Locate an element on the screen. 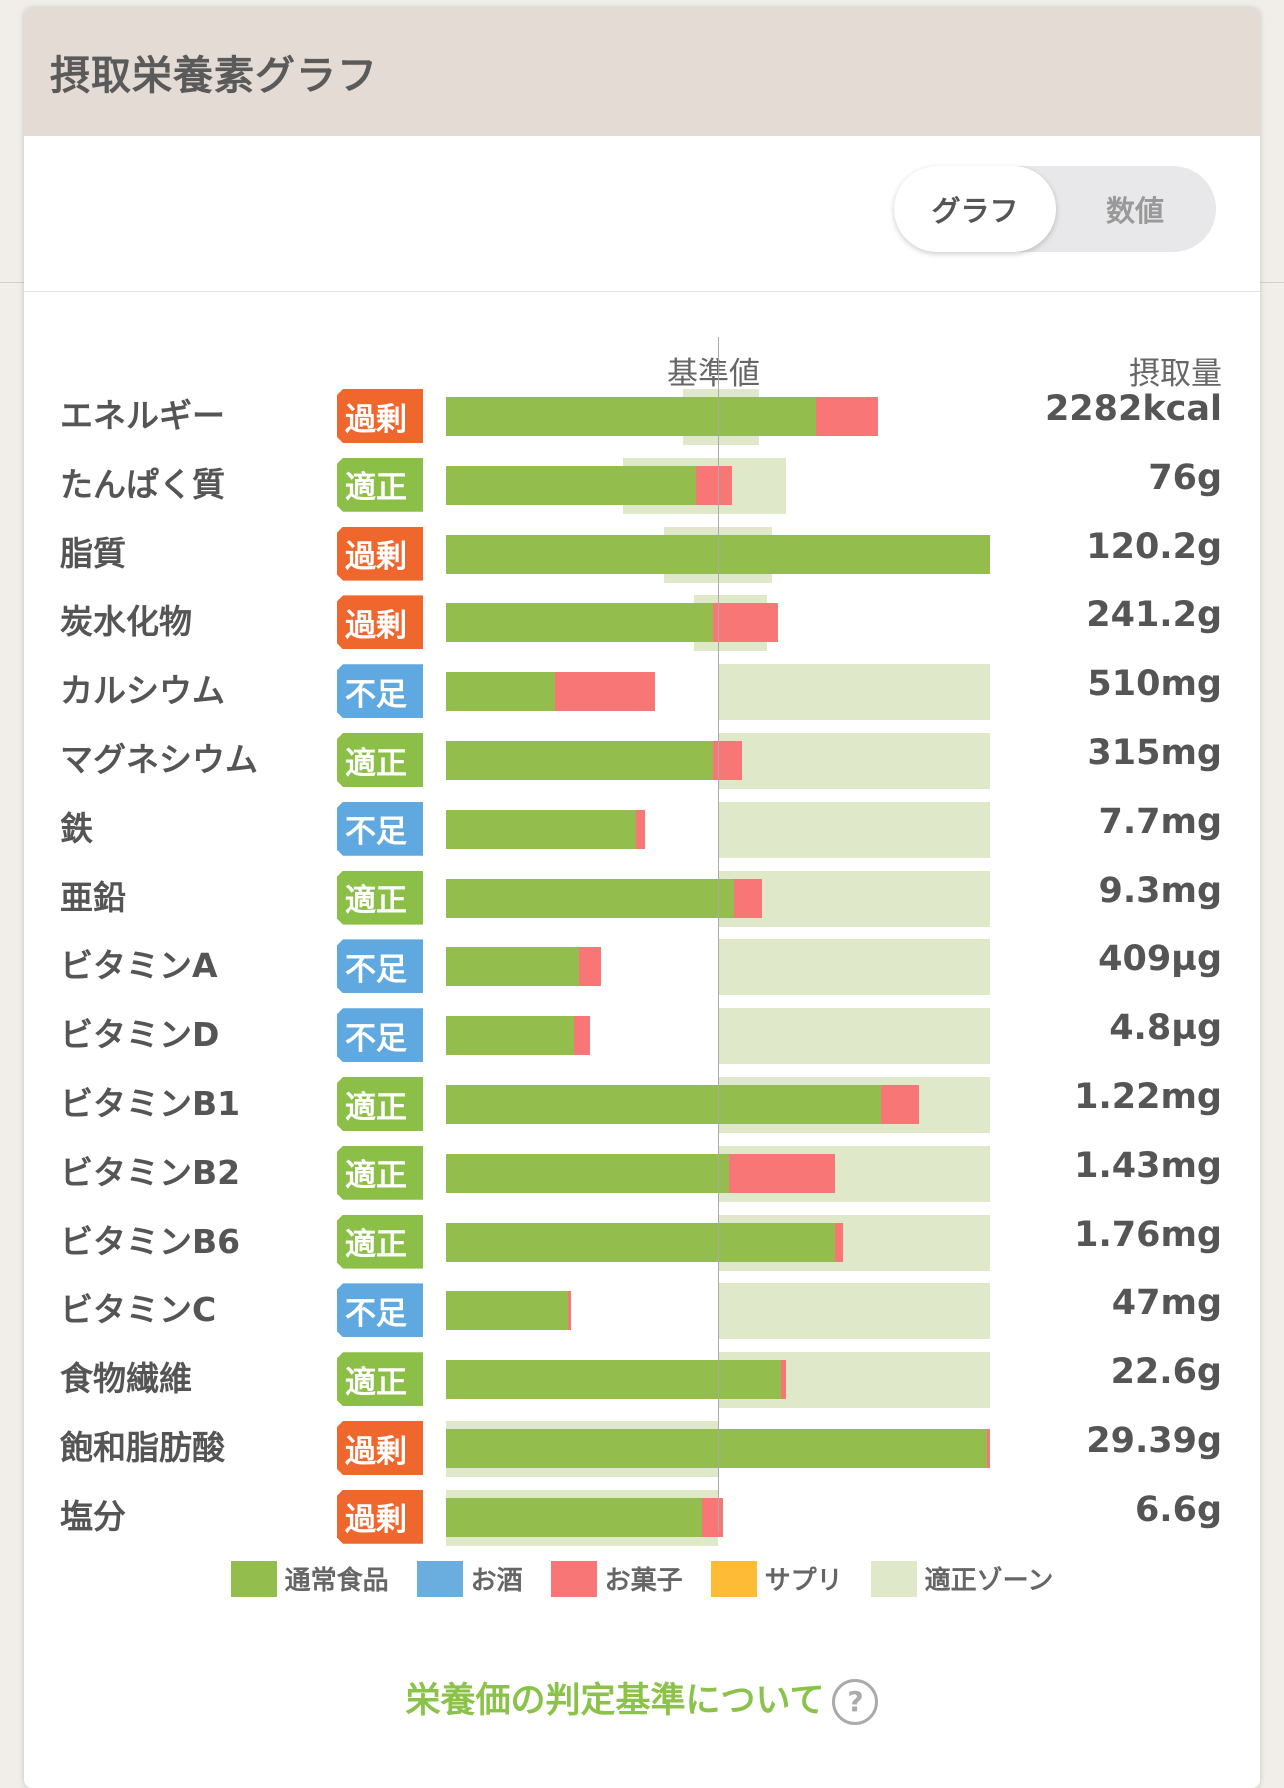 This screenshot has width=1284, height=1788. nutrient-name: 脂質 is located at coordinates (93, 553).